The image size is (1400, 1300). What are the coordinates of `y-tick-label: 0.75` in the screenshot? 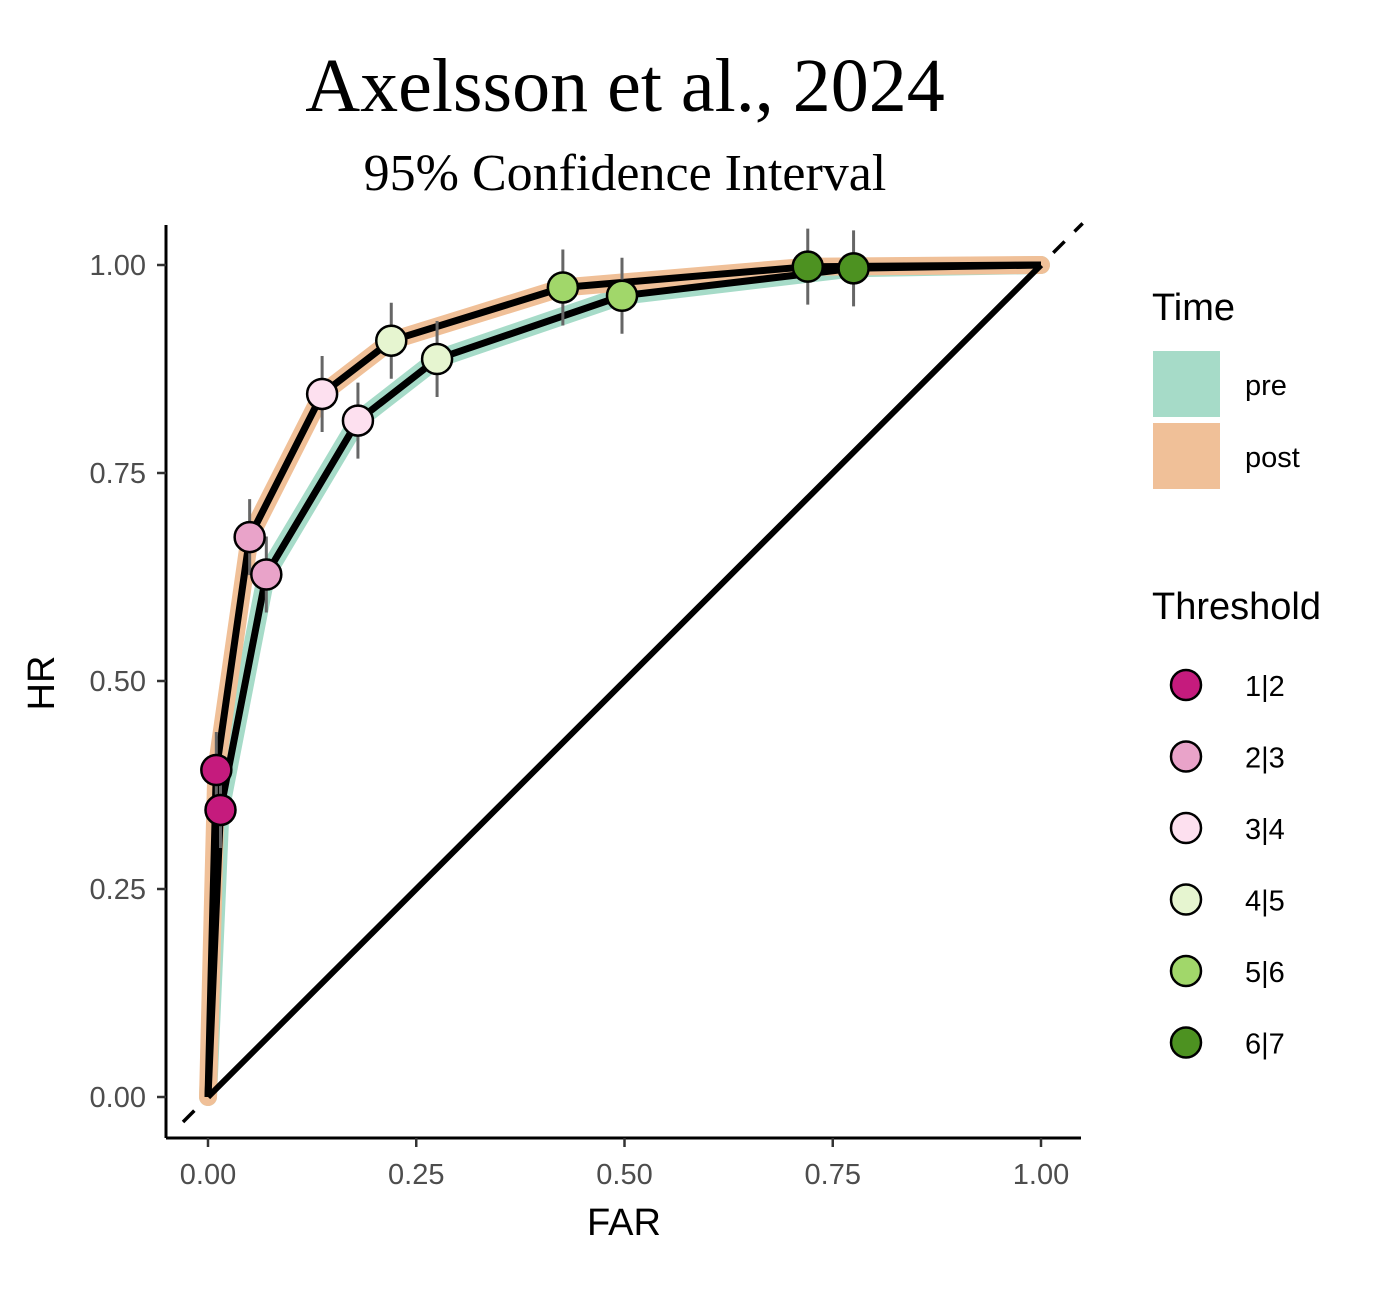 It's located at (118, 474).